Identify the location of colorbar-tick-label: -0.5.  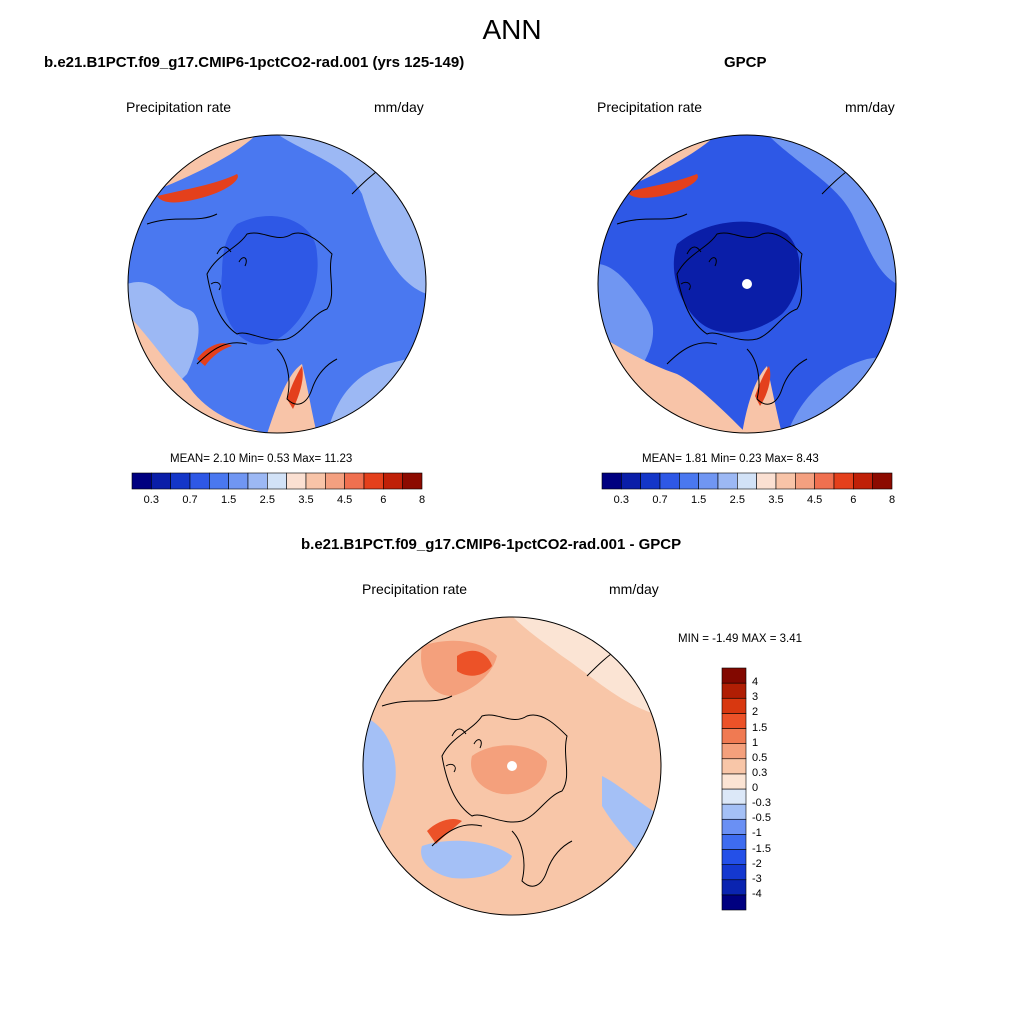
(761, 818).